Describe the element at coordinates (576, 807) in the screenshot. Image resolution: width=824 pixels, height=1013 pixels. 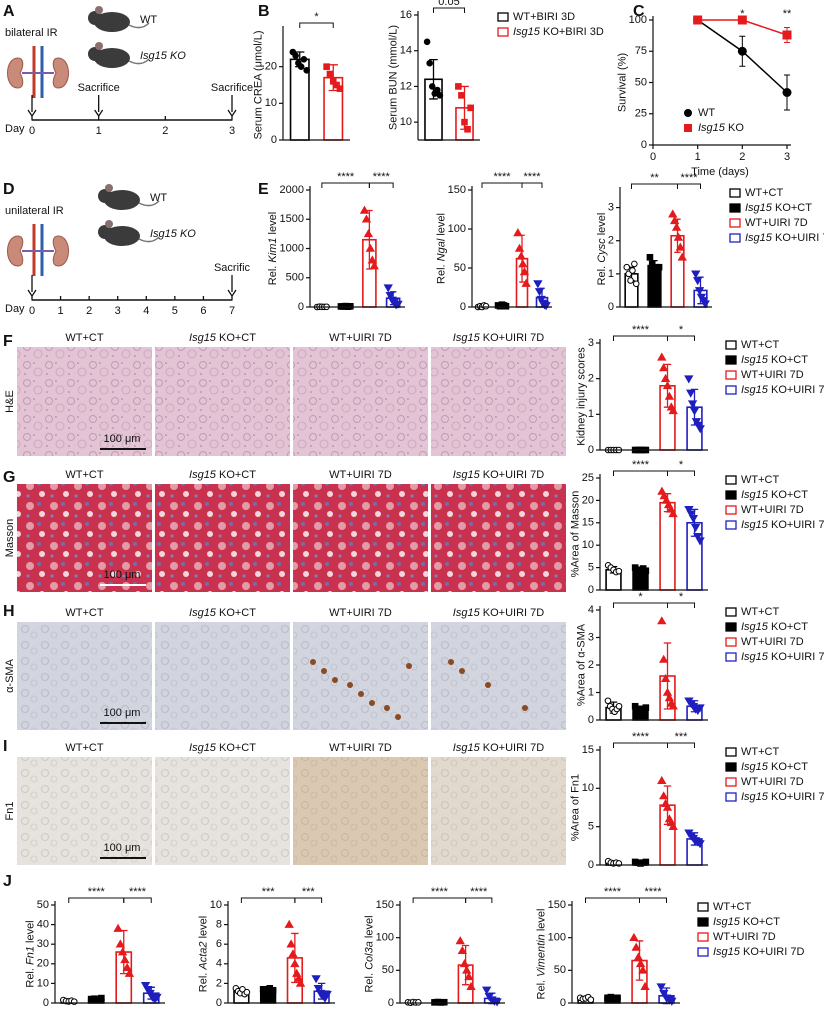
I see `y-axis-title: %Area of Fn1` at that location.